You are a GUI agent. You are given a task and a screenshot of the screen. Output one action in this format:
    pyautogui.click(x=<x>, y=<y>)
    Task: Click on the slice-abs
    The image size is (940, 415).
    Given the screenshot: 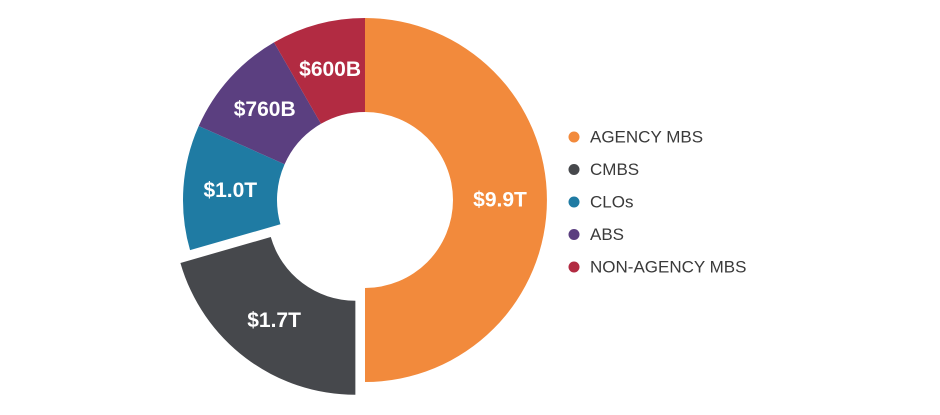 What is the action you would take?
    pyautogui.click(x=259, y=103)
    